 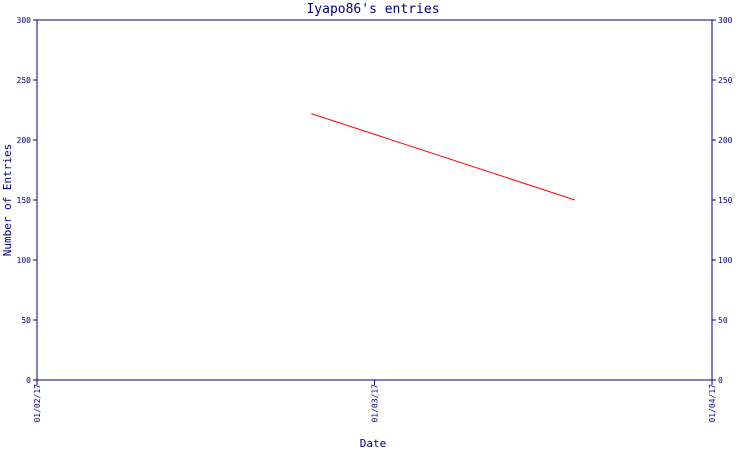 I want to click on y-tick-label-left: 300, so click(x=24, y=20).